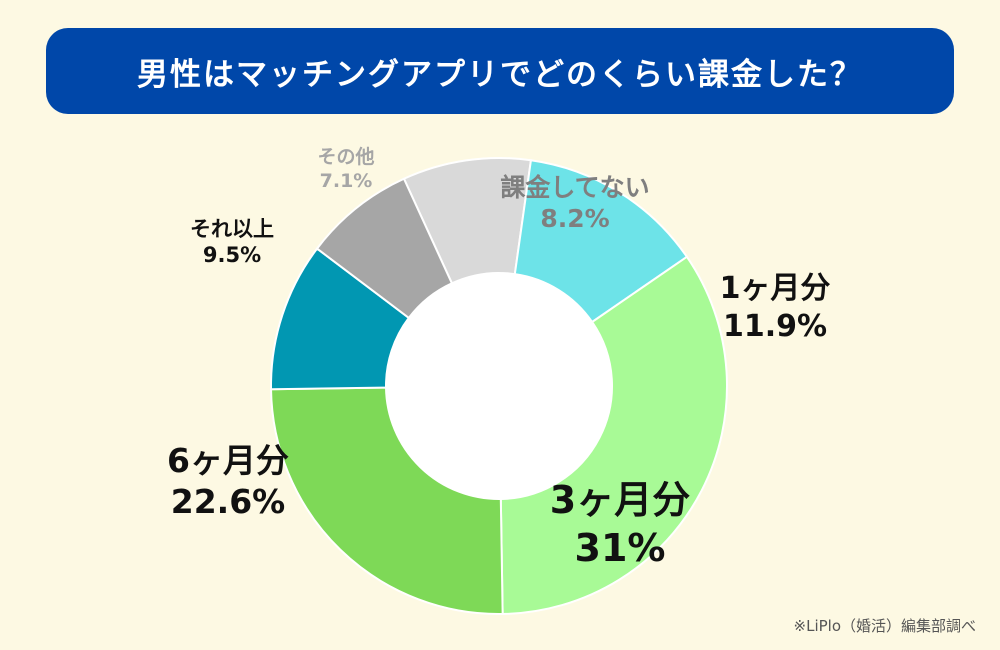  What do you see at coordinates (228, 502) in the screenshot?
I see `label-6-months-value: 22.6%` at bounding box center [228, 502].